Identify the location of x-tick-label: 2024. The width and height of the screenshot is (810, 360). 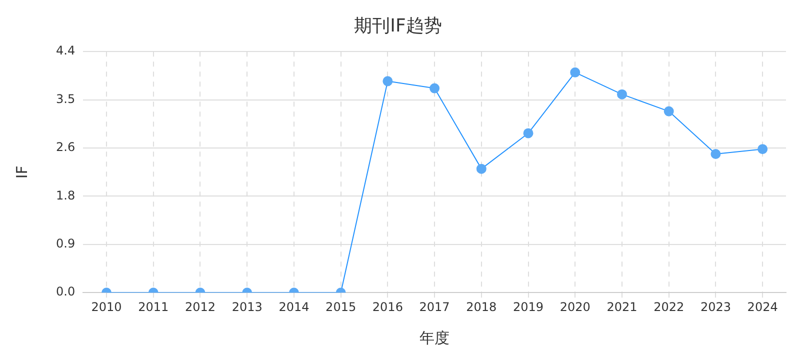
(762, 307).